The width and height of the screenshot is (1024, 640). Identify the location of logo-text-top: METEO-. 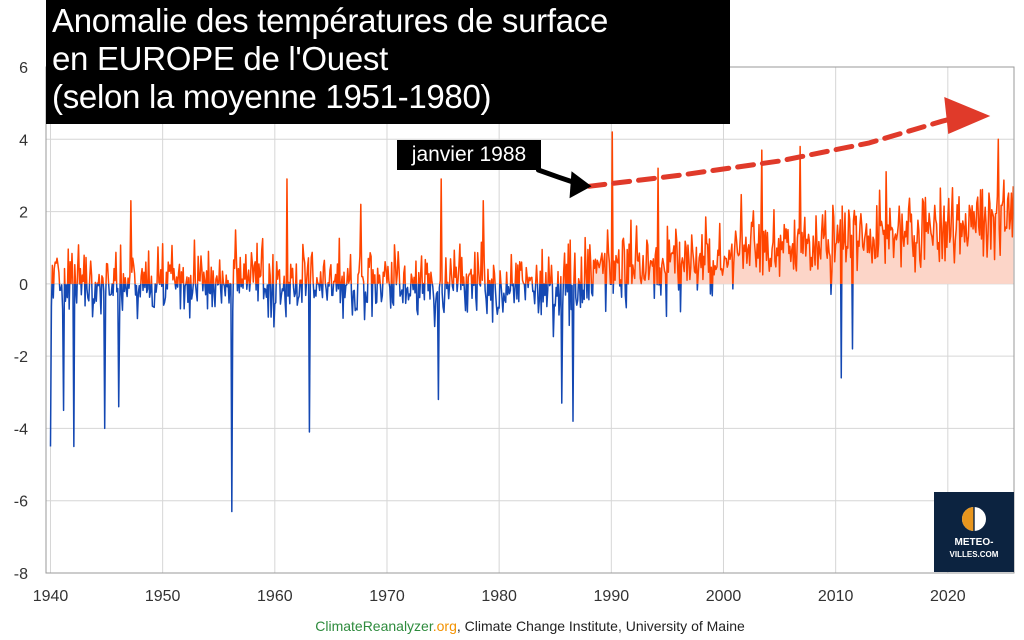
(974, 542).